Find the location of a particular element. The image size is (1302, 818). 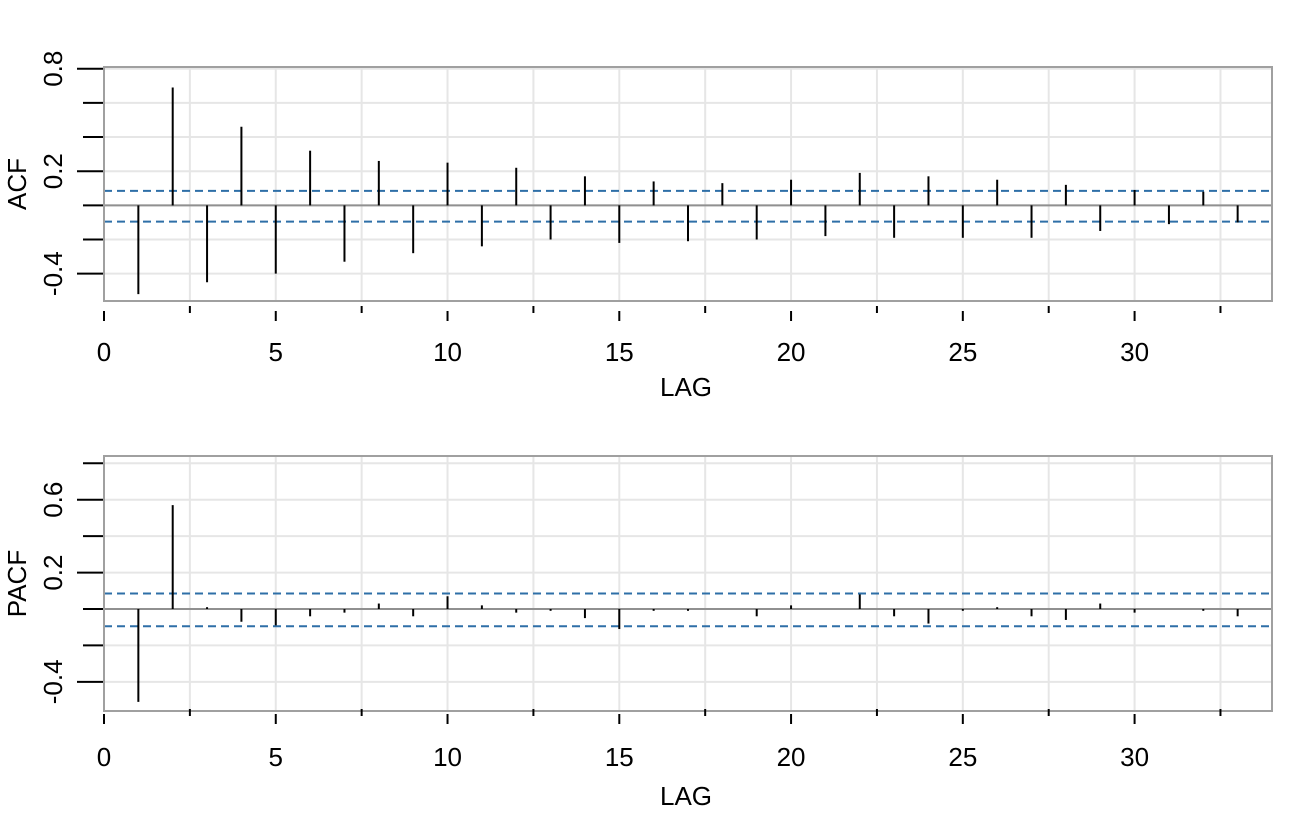

y-axis: -0.4 0.2 0.6 PACF is located at coordinates (52, 583).